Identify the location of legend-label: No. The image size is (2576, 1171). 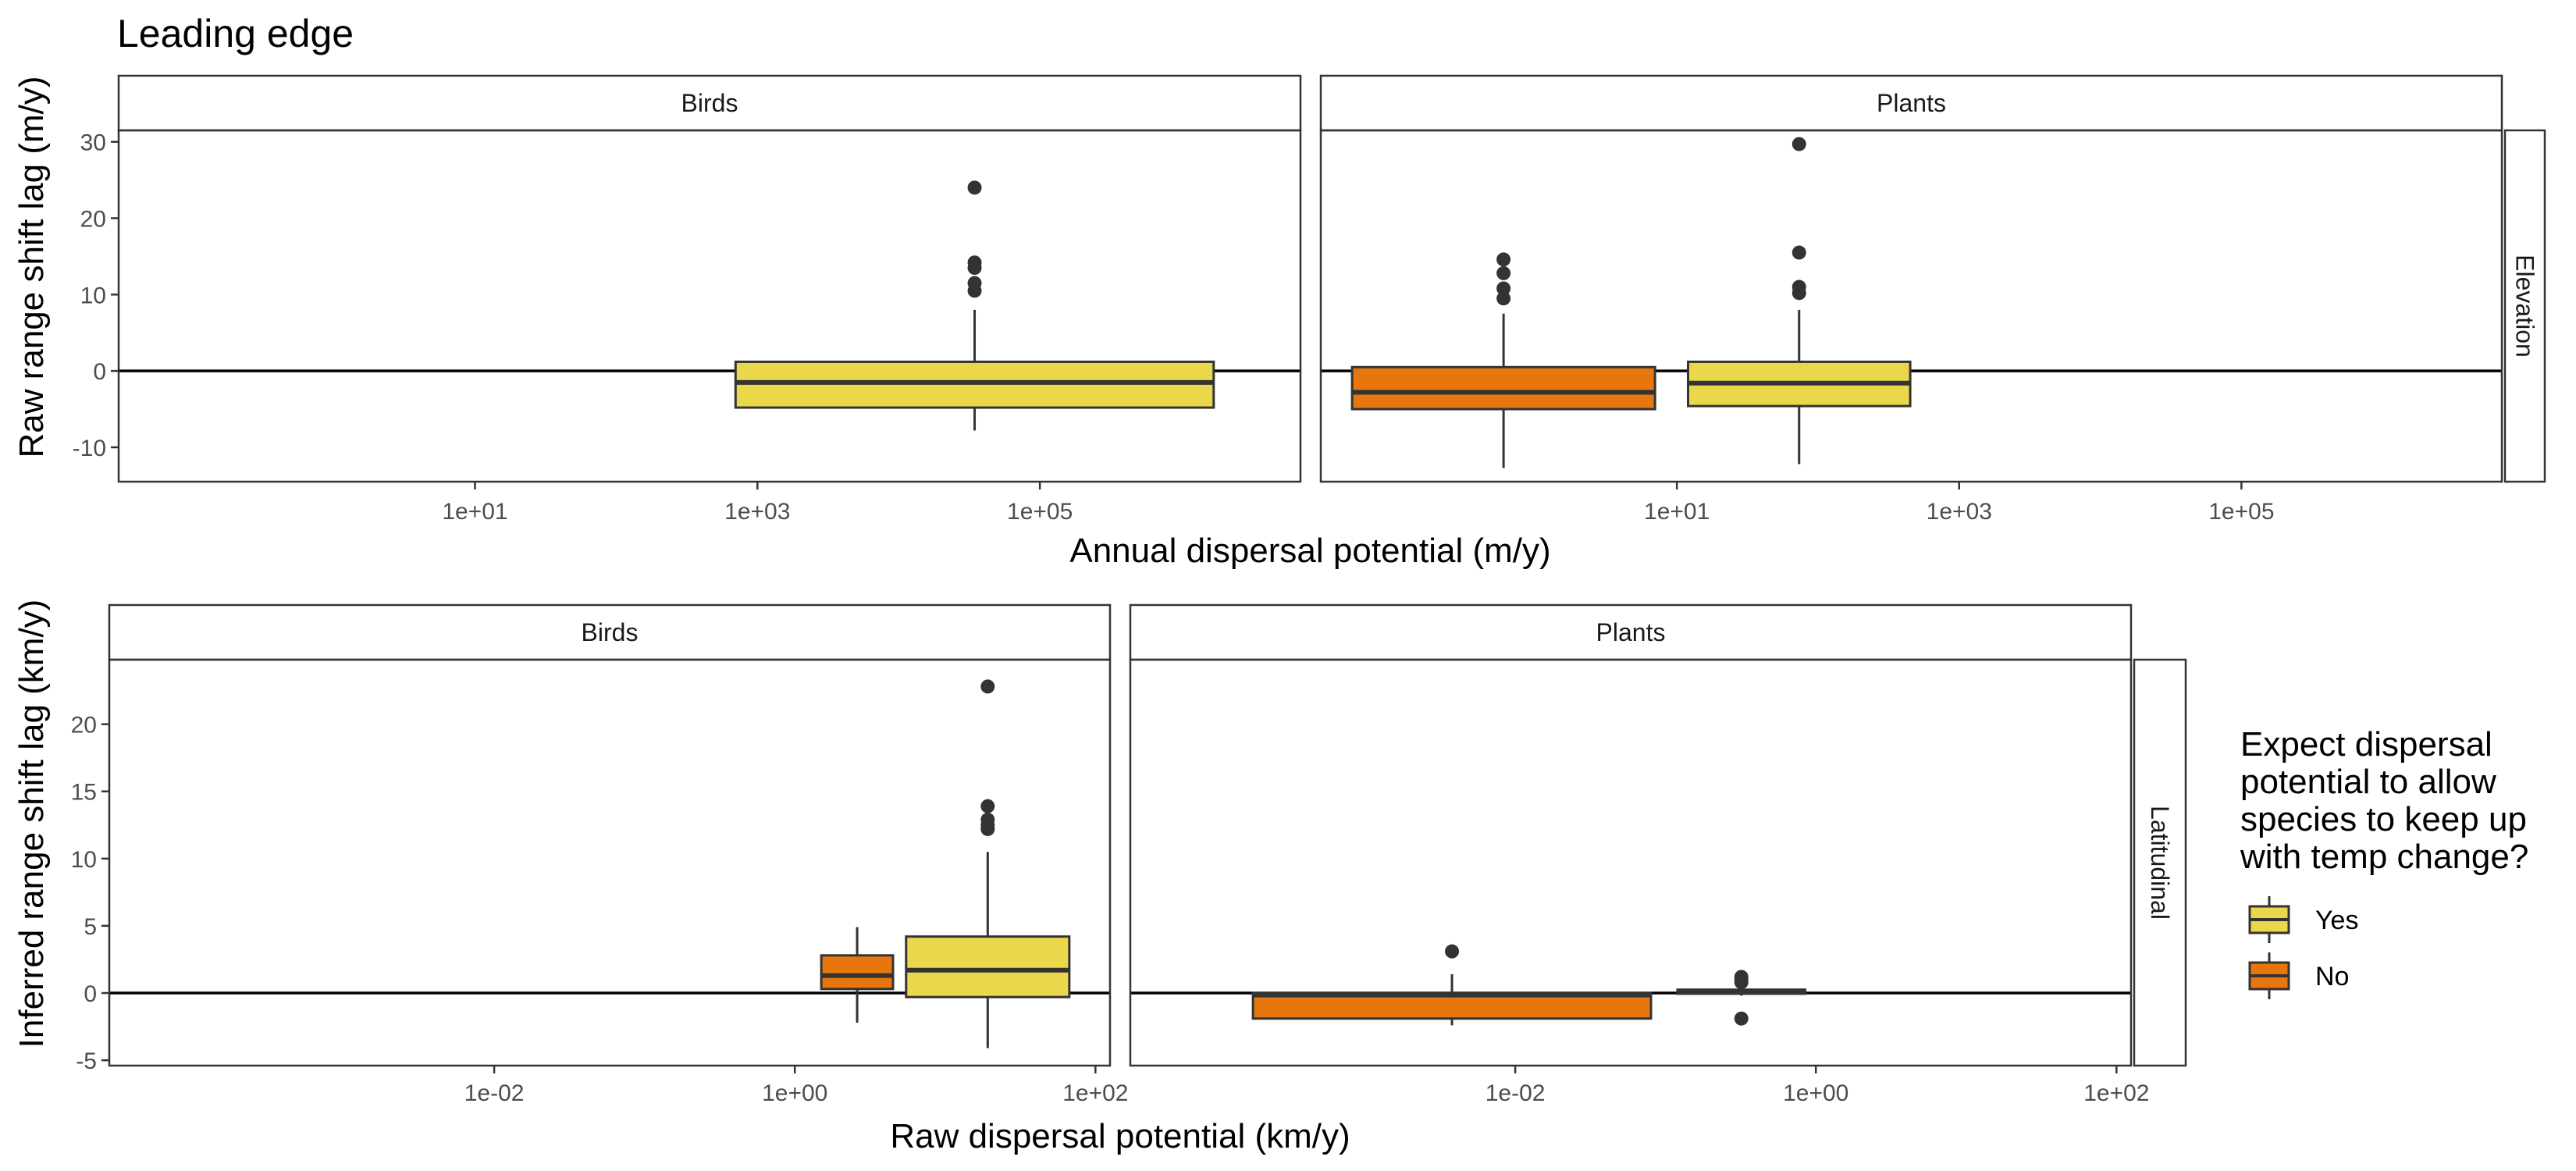
(2332, 976).